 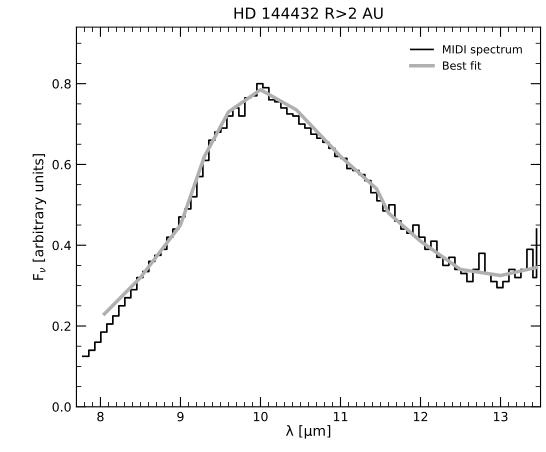 I want to click on x-tick-label: 10, so click(x=261, y=417).